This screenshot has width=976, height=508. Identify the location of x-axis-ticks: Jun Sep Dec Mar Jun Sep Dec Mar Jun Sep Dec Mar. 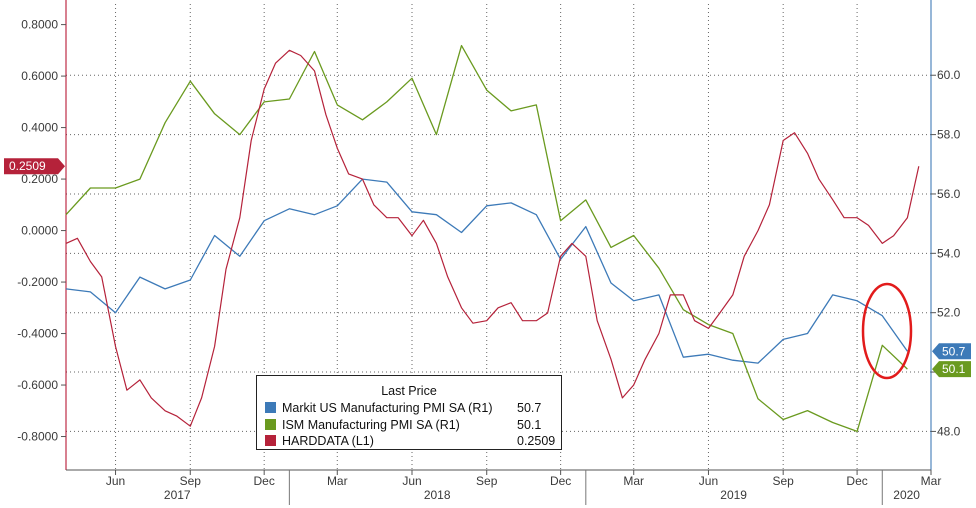
(523, 479).